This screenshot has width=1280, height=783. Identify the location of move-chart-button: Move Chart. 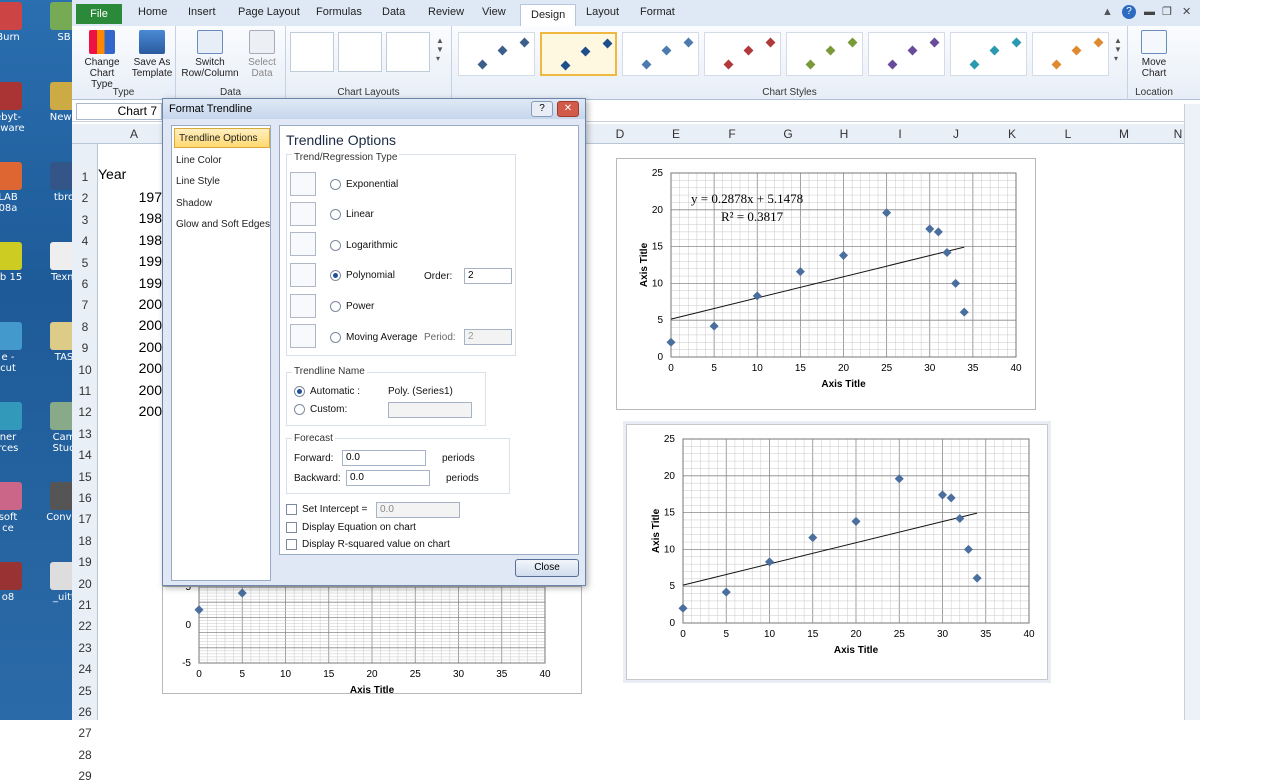
(1154, 54).